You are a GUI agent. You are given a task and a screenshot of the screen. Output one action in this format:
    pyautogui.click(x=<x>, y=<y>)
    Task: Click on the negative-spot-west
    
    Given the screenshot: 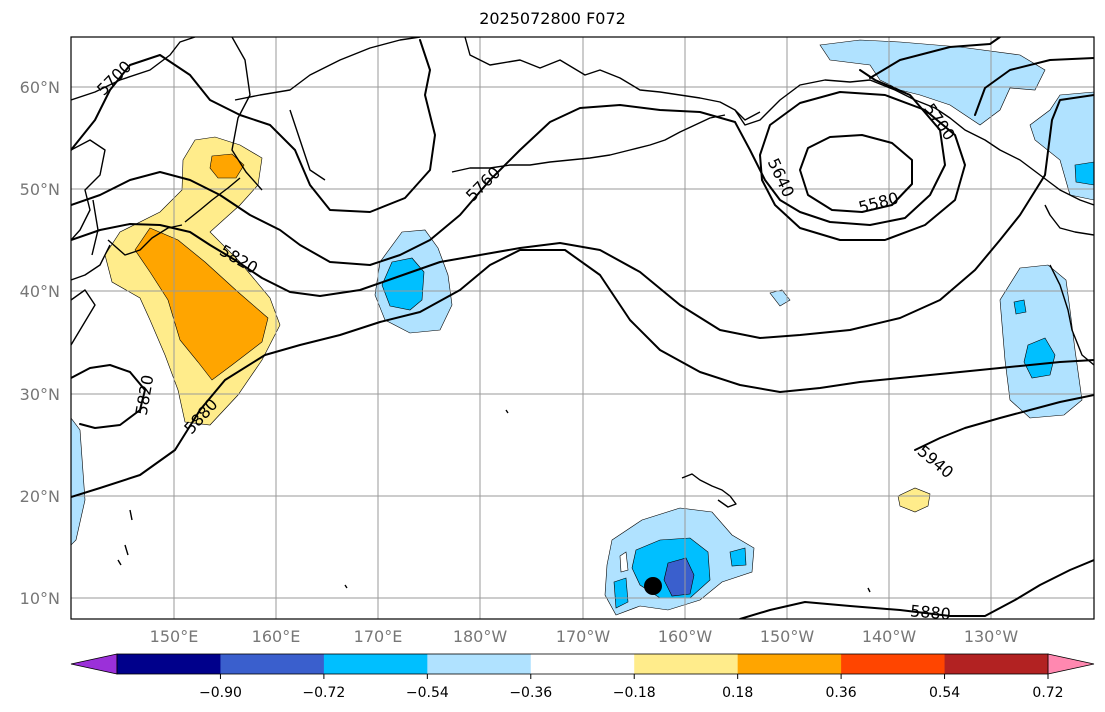 What is the action you would take?
    pyautogui.click(x=621, y=593)
    